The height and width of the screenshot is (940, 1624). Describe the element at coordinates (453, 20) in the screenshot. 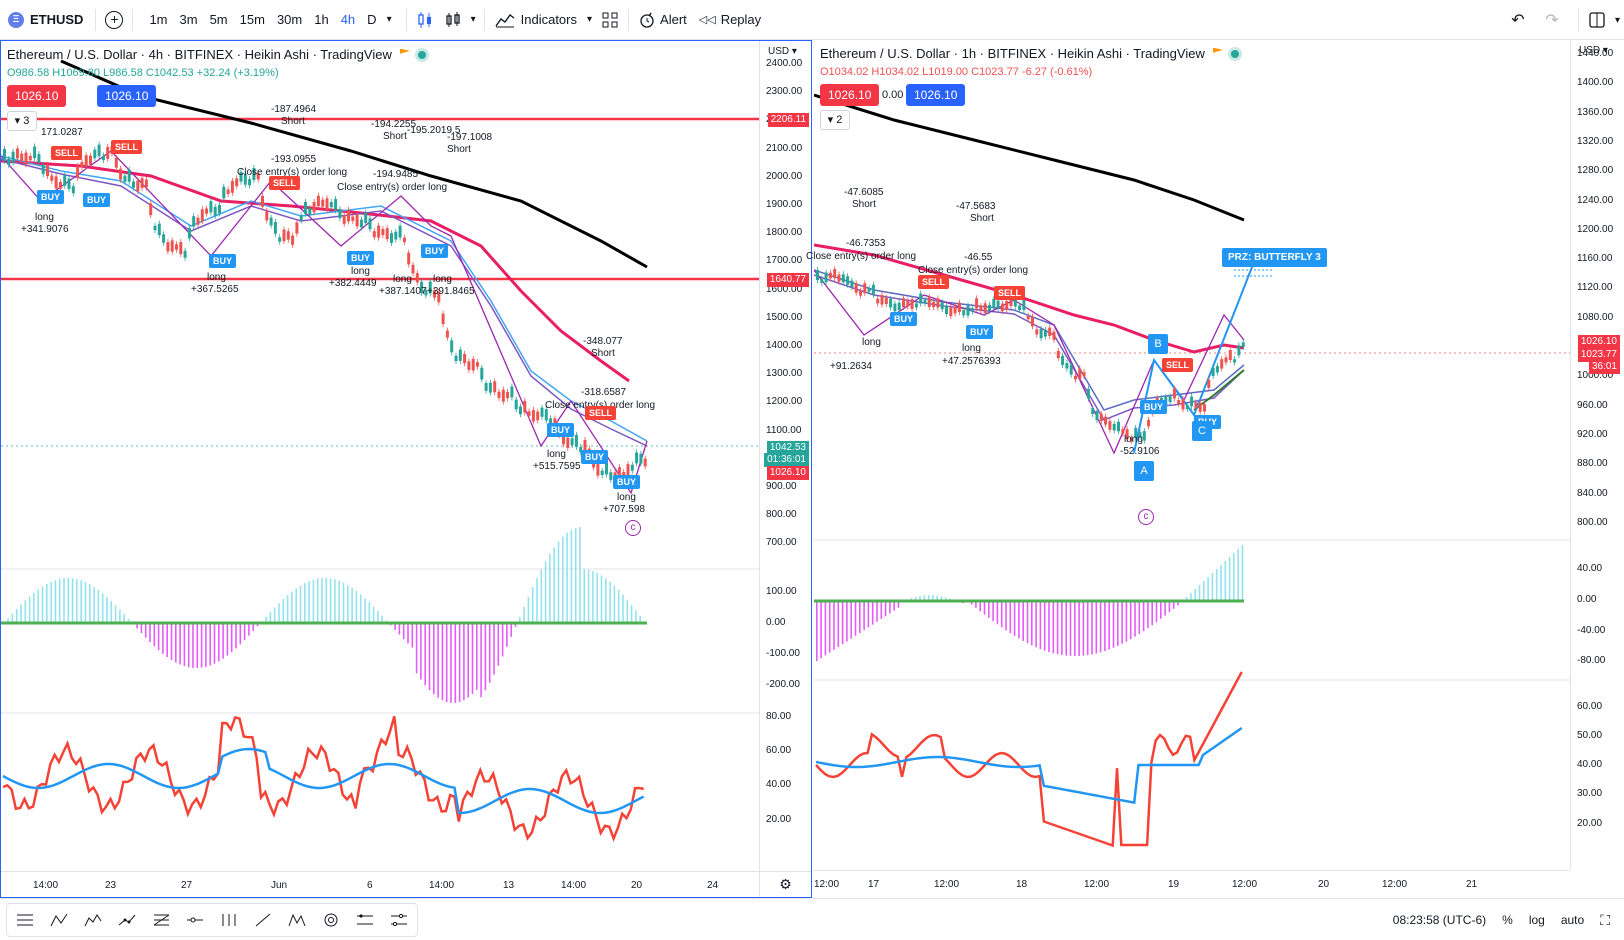

I see `heikin-ashi-button` at that location.